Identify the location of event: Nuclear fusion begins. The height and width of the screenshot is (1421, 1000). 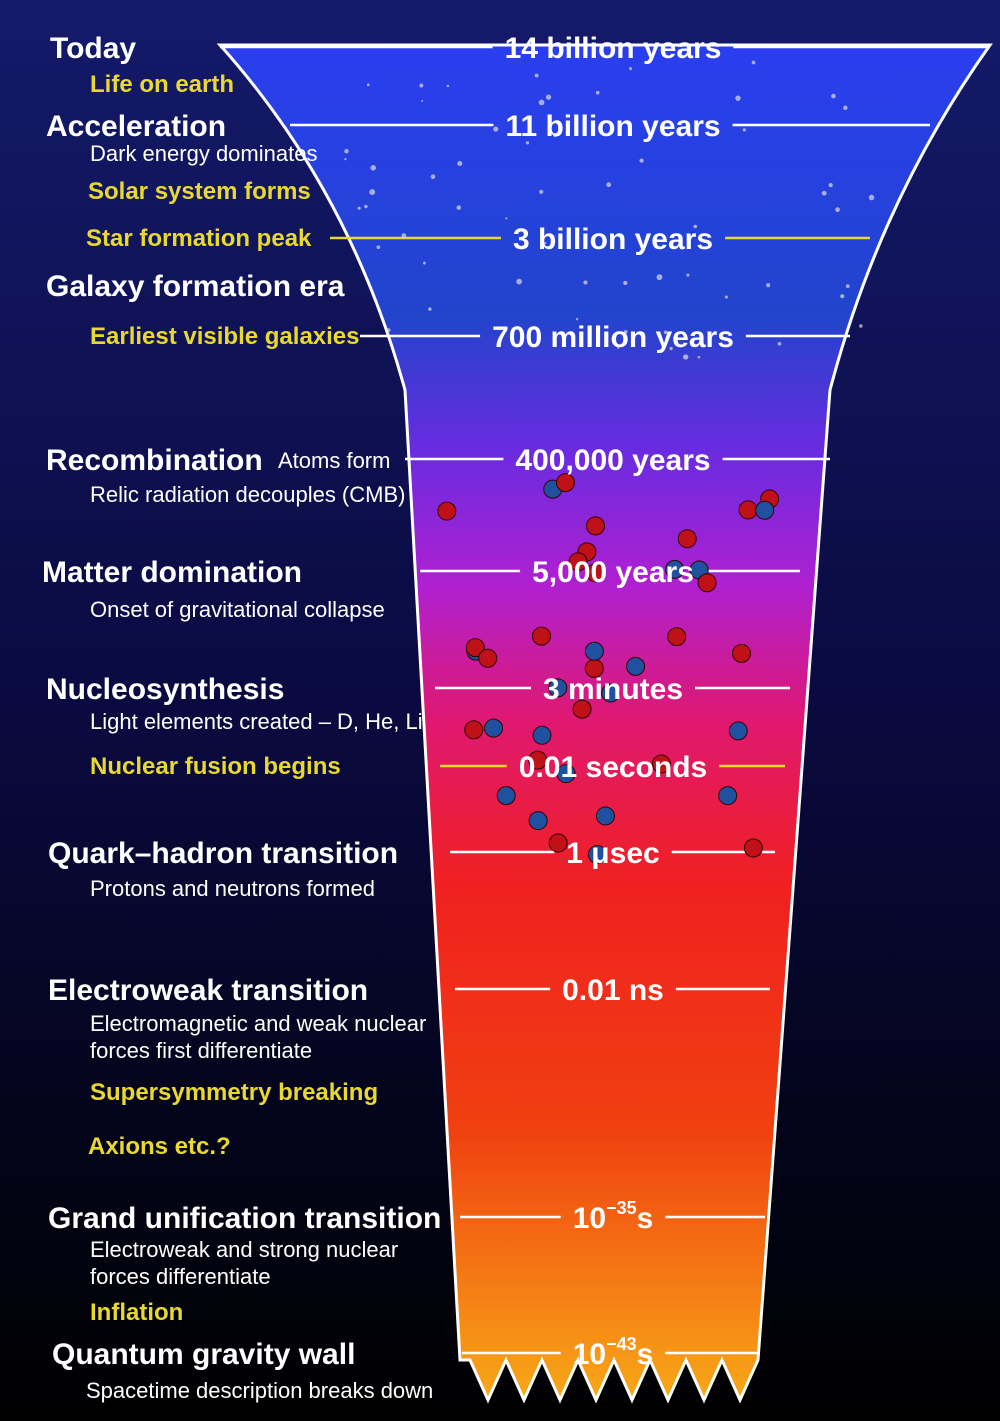
(215, 766).